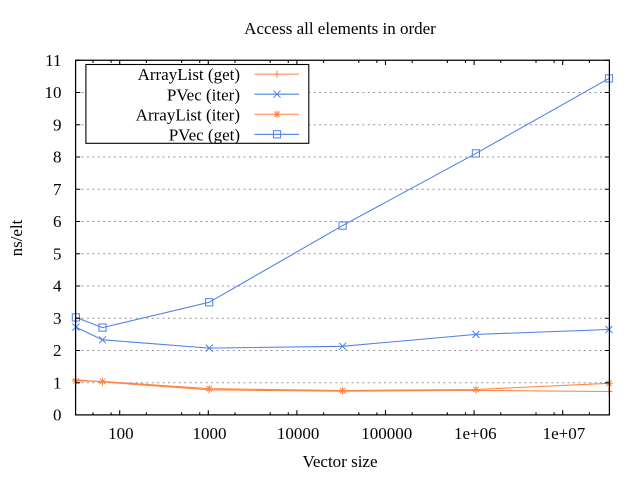 The height and width of the screenshot is (485, 640). What do you see at coordinates (53, 60) in the screenshot?
I see `svg-text: 11` at bounding box center [53, 60].